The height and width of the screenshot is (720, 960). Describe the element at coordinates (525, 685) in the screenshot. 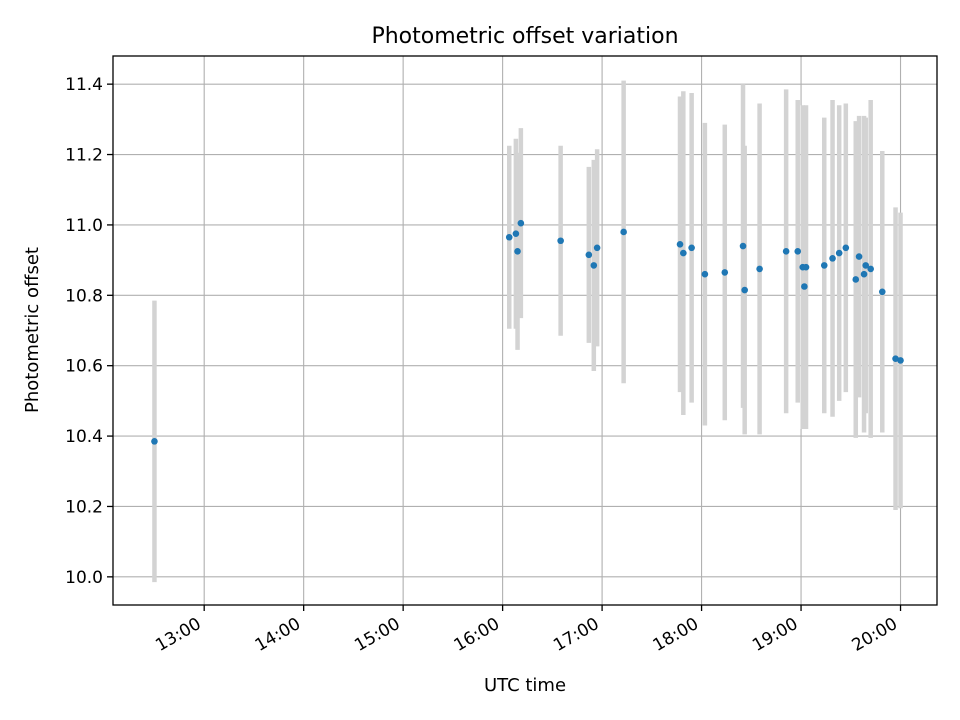

I see `x-axis-label: UTC time` at that location.